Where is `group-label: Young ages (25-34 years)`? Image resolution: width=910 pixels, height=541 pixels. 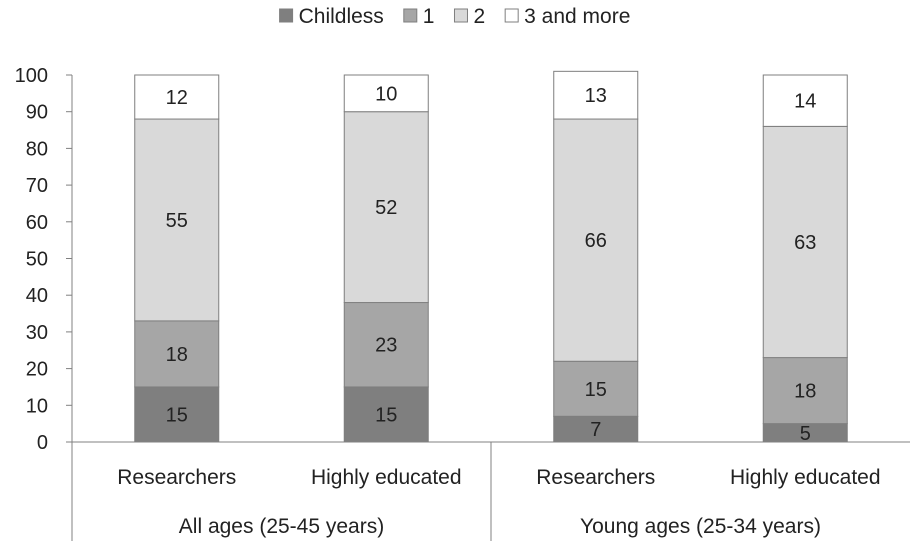 group-label: Young ages (25-34 years) is located at coordinates (700, 526).